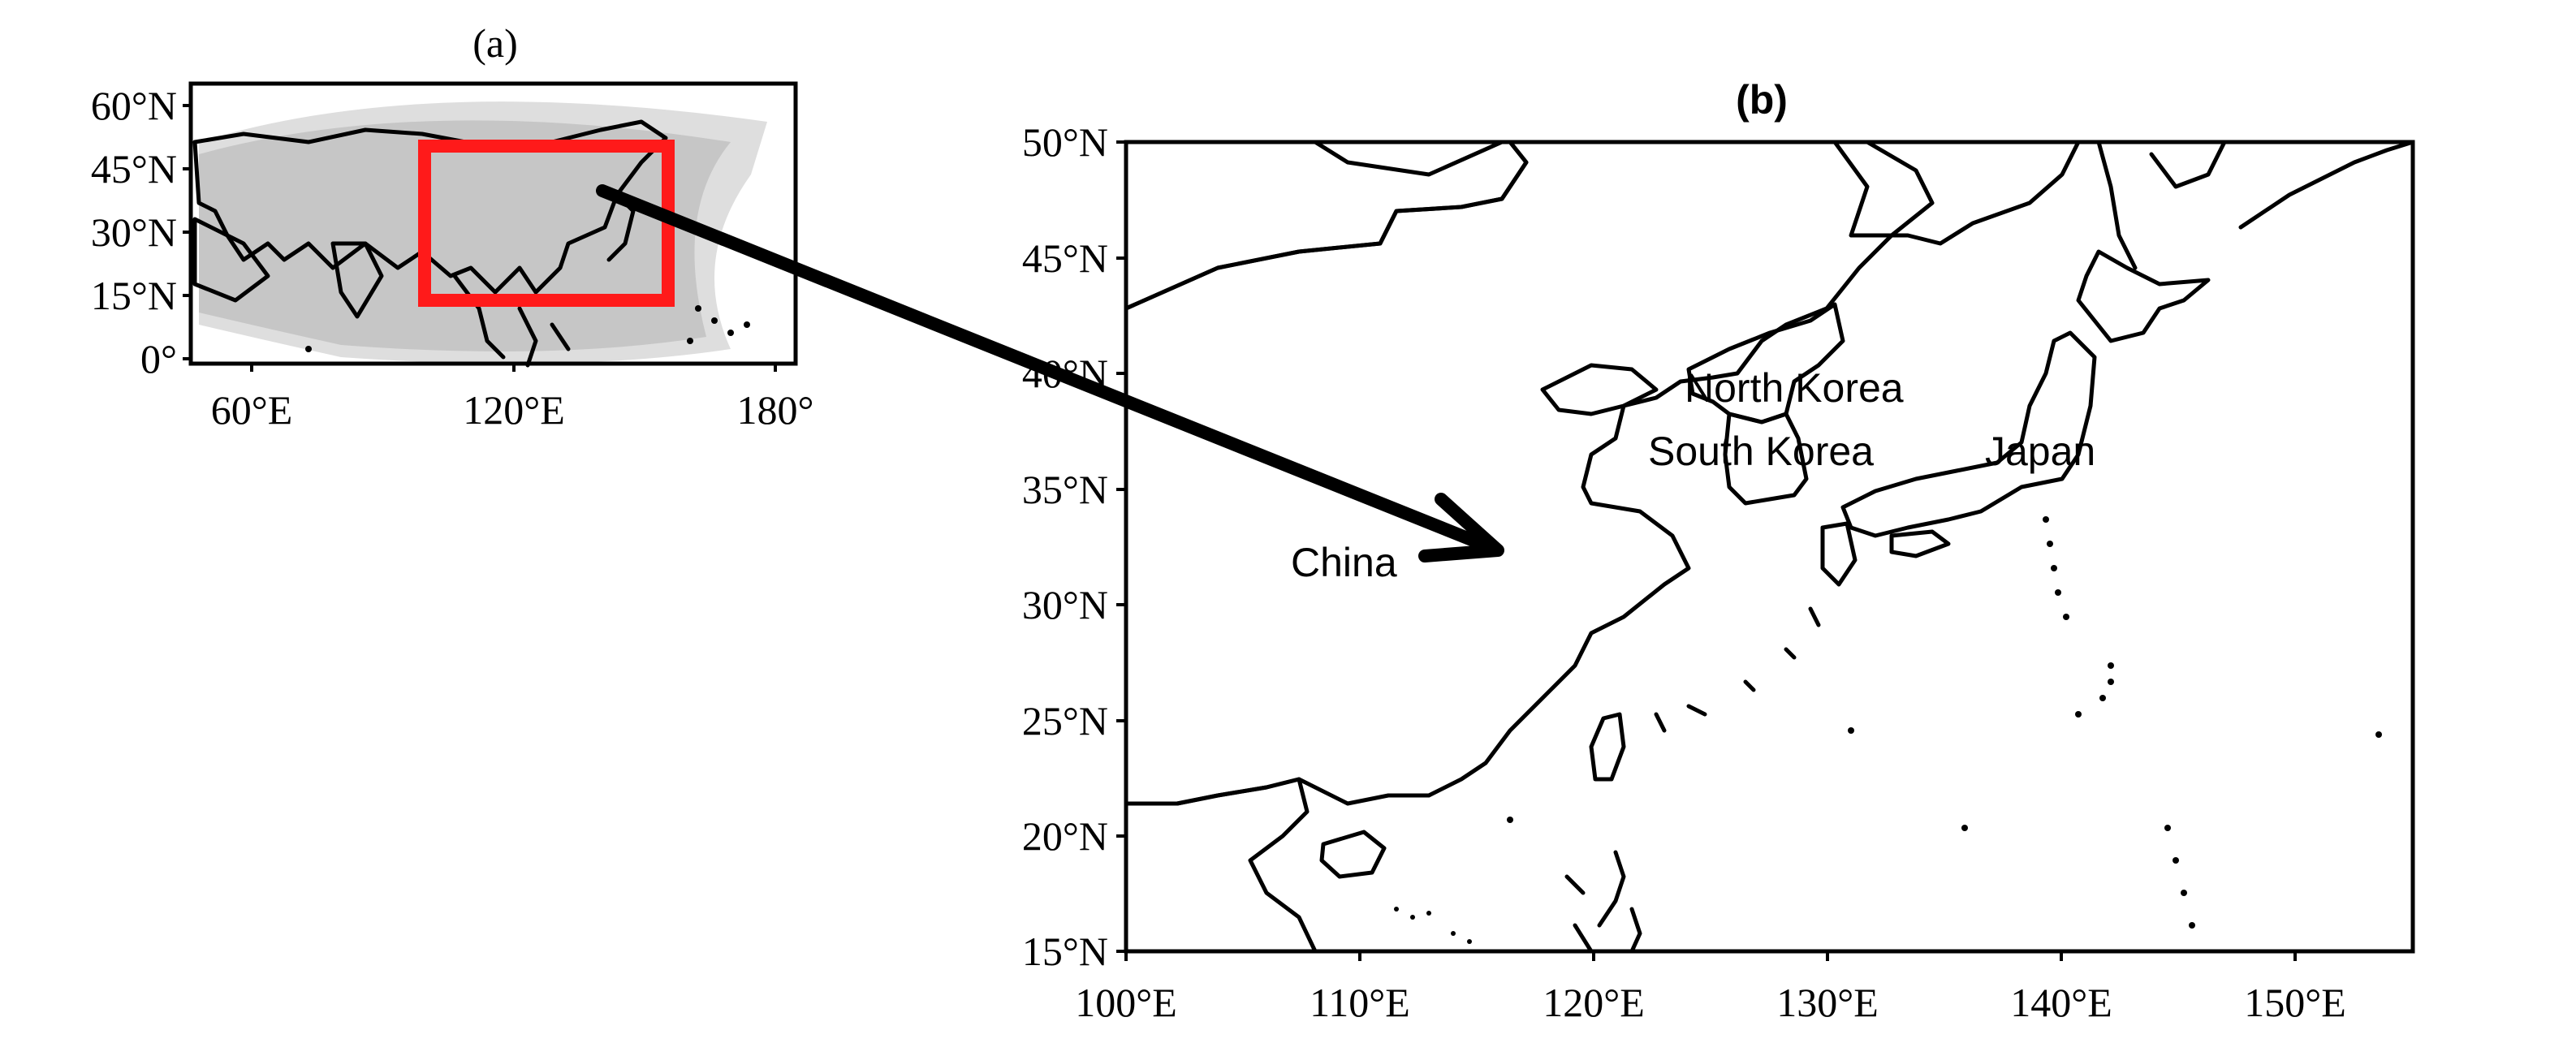 The image size is (2576, 1056). Describe the element at coordinates (1607, 747) in the screenshot. I see `panel-b-taiwan` at that location.